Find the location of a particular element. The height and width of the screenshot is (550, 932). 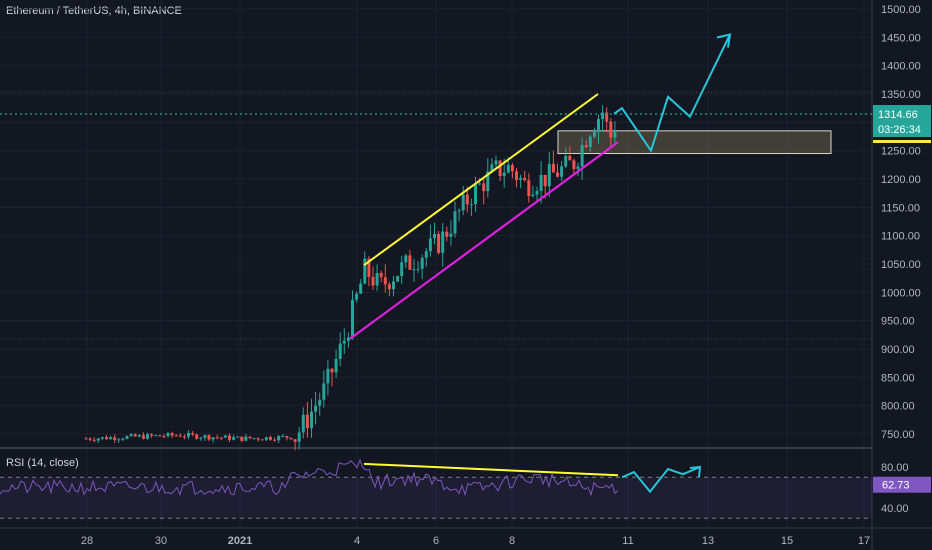

price-tick-label: 1050.00 is located at coordinates (901, 265).